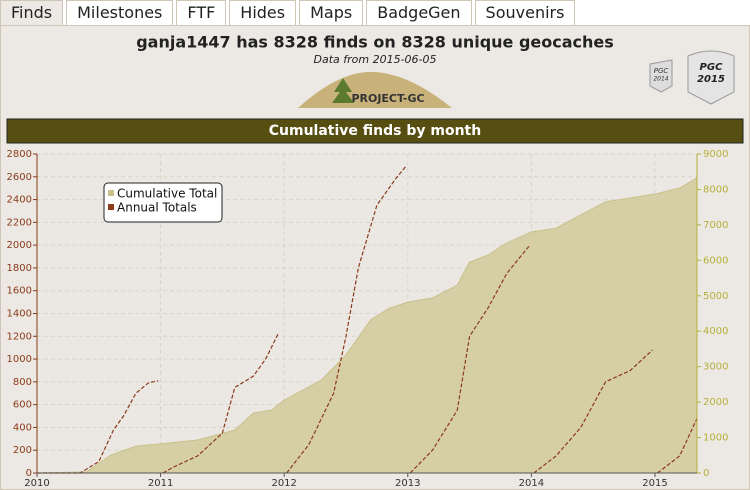 The height and width of the screenshot is (490, 750). Describe the element at coordinates (29, 473) in the screenshot. I see `y-tick-label: 0` at that location.